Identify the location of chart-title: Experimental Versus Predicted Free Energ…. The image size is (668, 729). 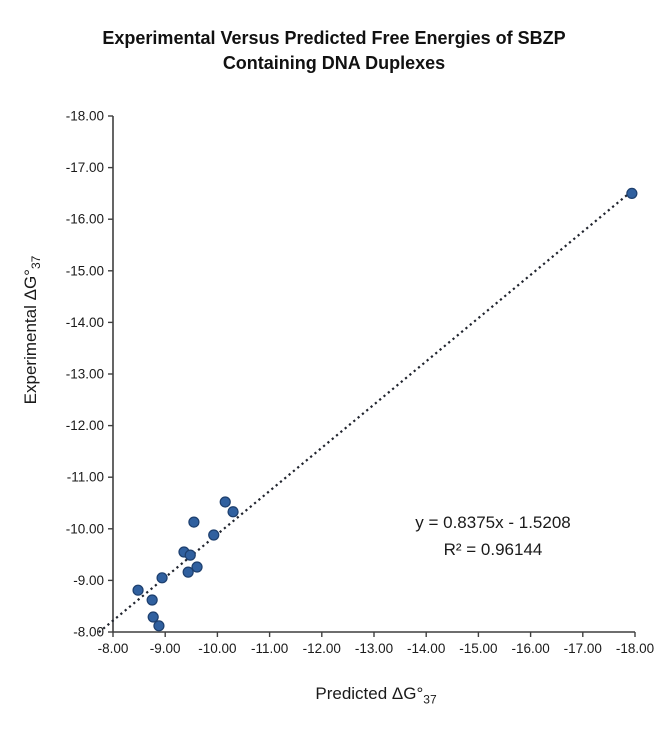
(334, 51).